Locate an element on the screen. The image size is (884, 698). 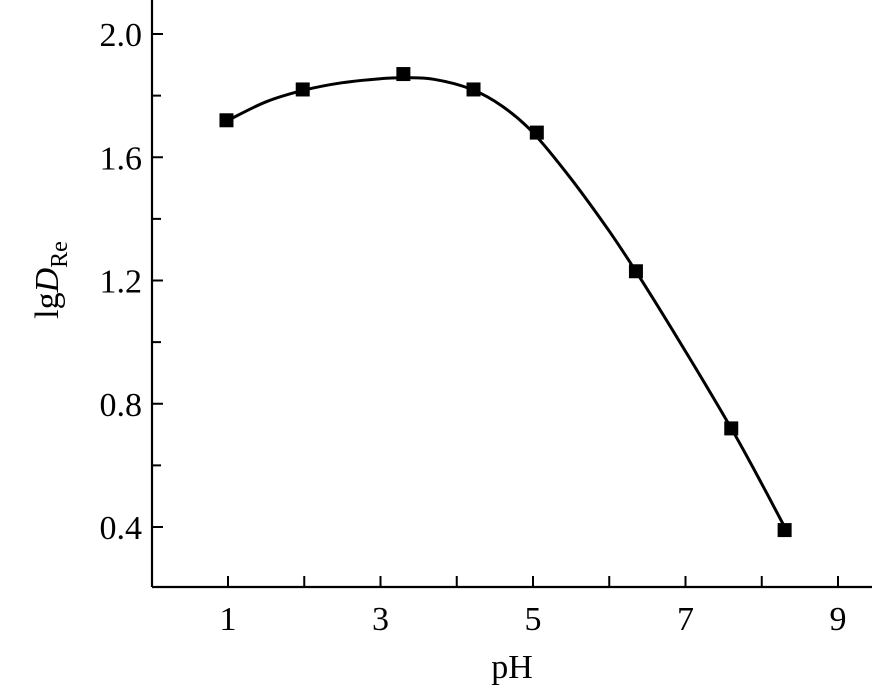
x-tick-label: 5 is located at coordinates (533, 619).